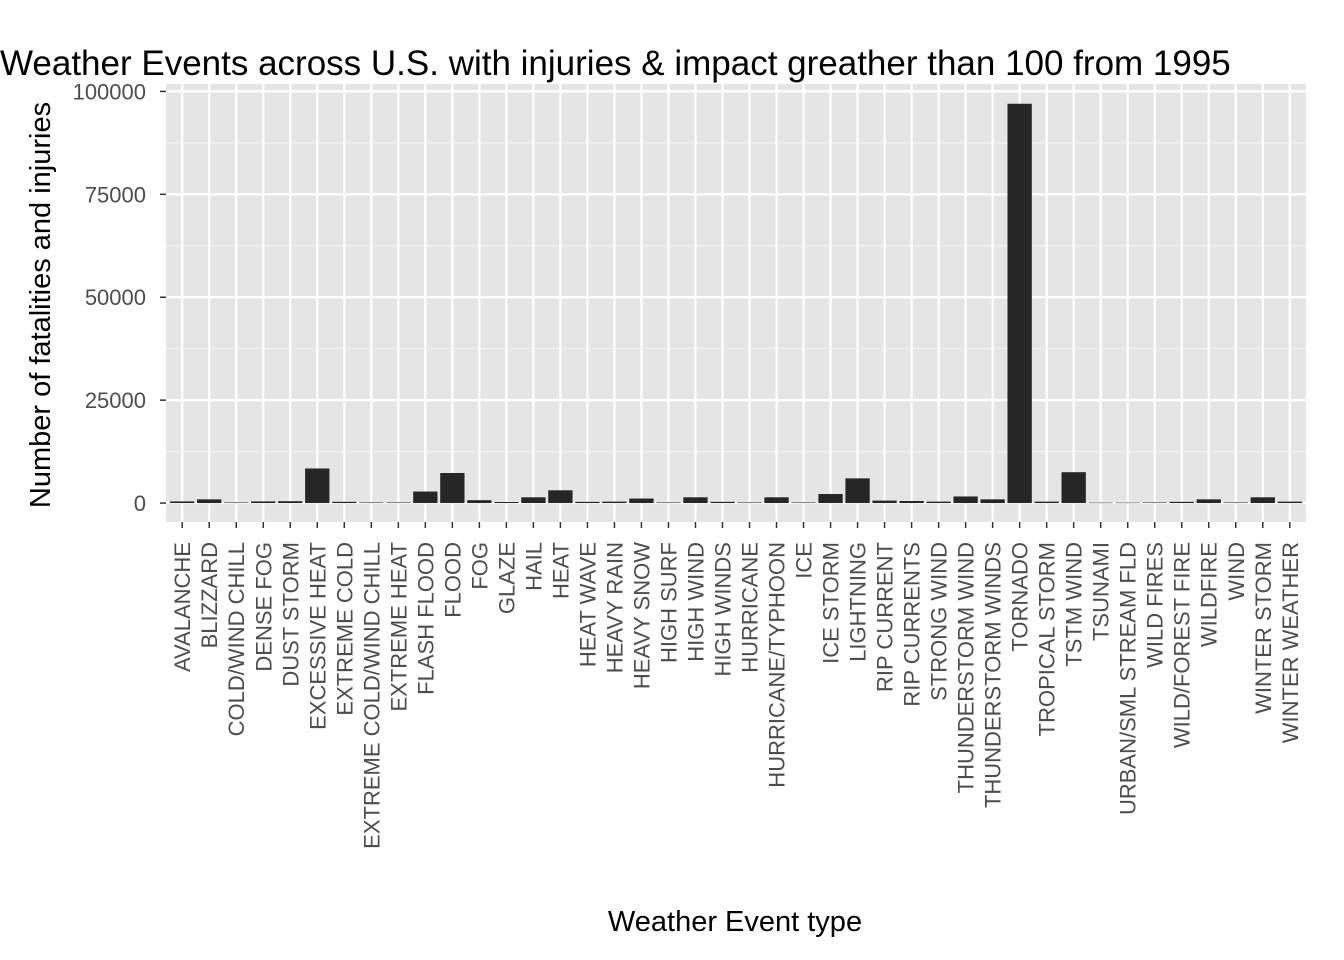 The height and width of the screenshot is (960, 1344). Describe the element at coordinates (425, 618) in the screenshot. I see `x-tick-label: FLASH FLOOD` at that location.